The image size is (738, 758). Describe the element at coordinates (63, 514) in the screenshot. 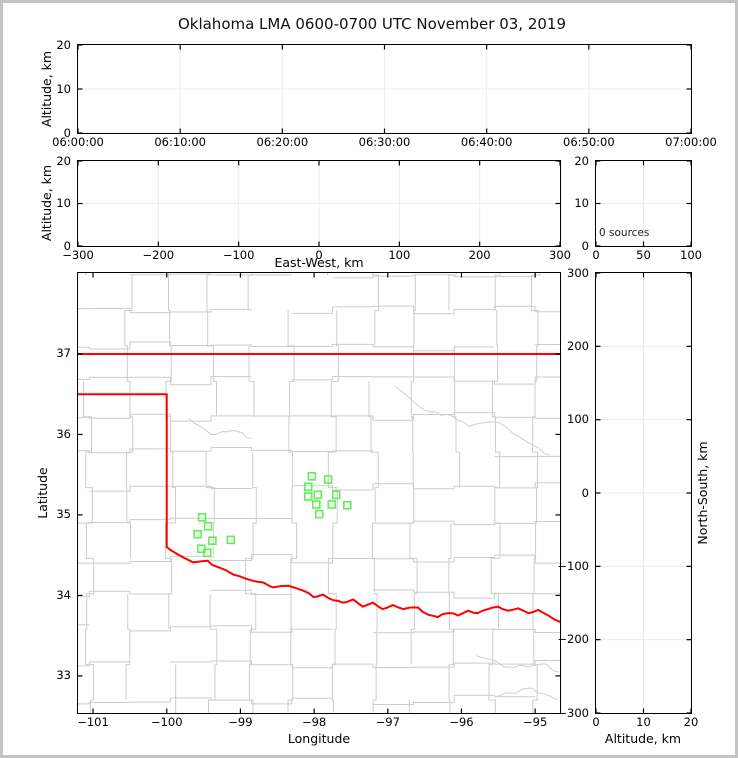

I see `y-tick-label: 35` at that location.